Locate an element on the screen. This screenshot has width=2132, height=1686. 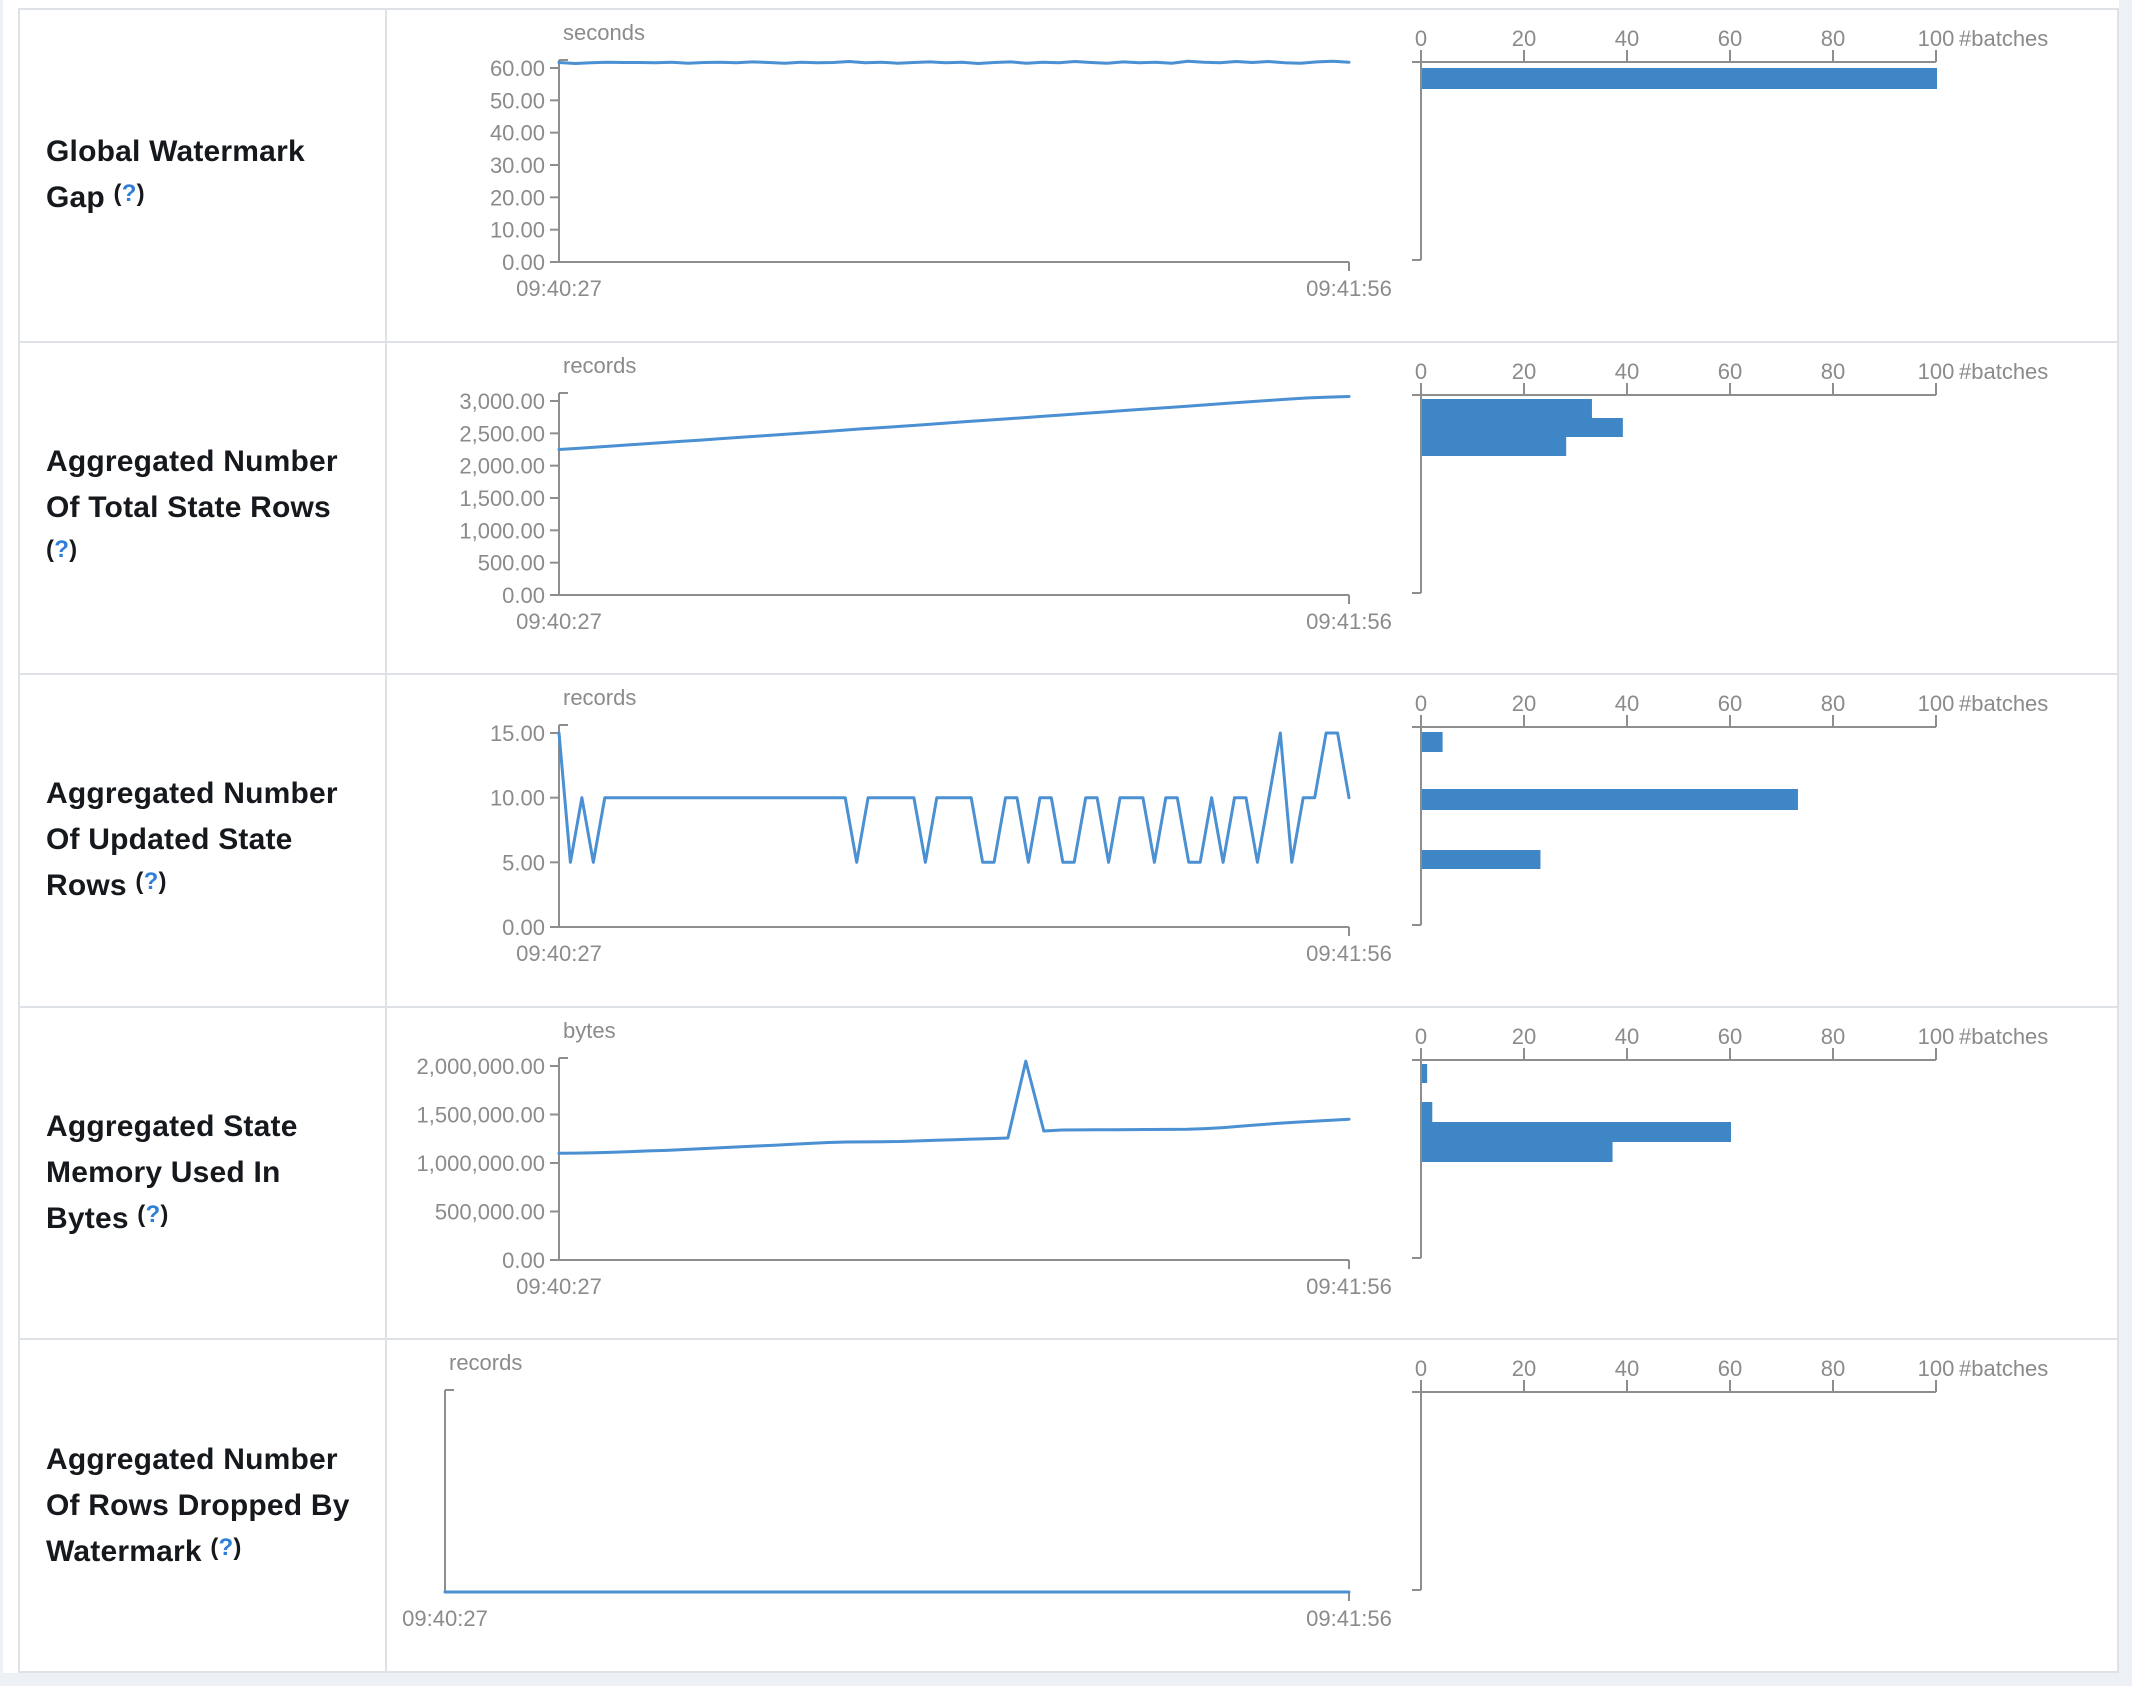
metric-label-cell: Global Watermark Gap (?) is located at coordinates (203, 175).